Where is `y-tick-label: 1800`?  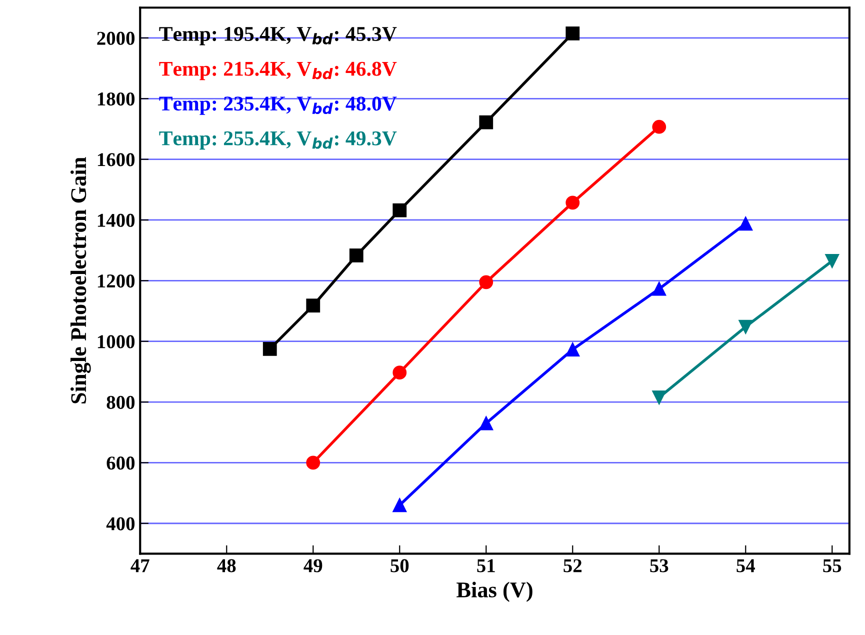
y-tick-label: 1800 is located at coordinates (116, 99).